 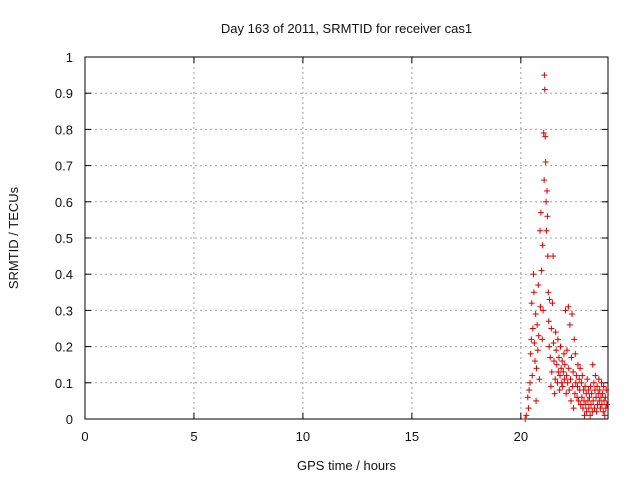 I want to click on y-tick-label: 0, so click(x=69, y=419).